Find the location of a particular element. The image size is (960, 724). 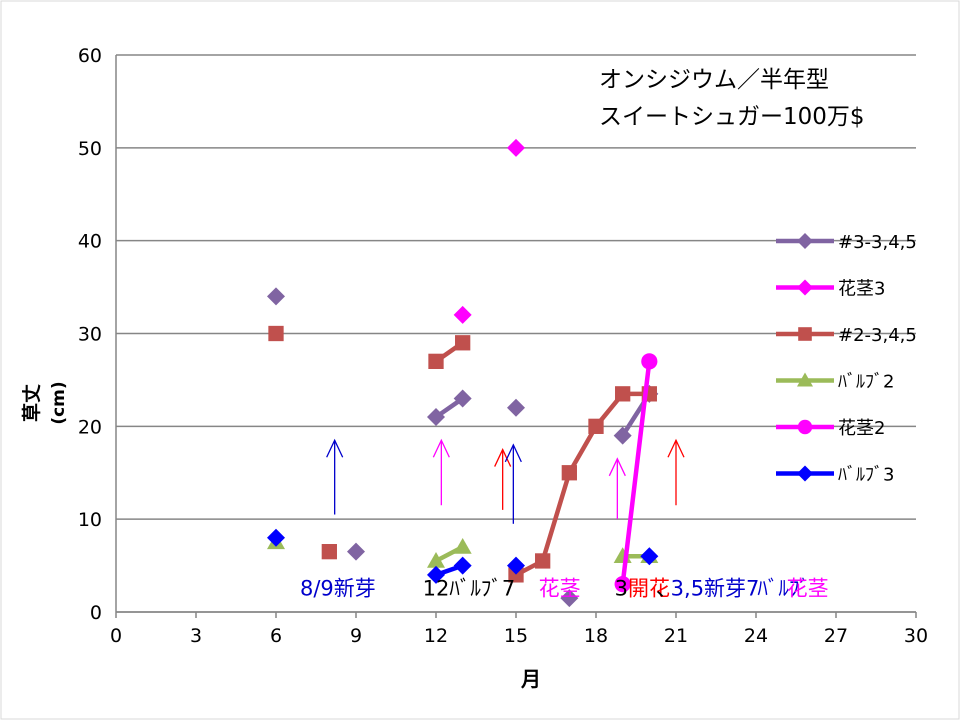

y-tick-label: 50 is located at coordinates (90, 149).